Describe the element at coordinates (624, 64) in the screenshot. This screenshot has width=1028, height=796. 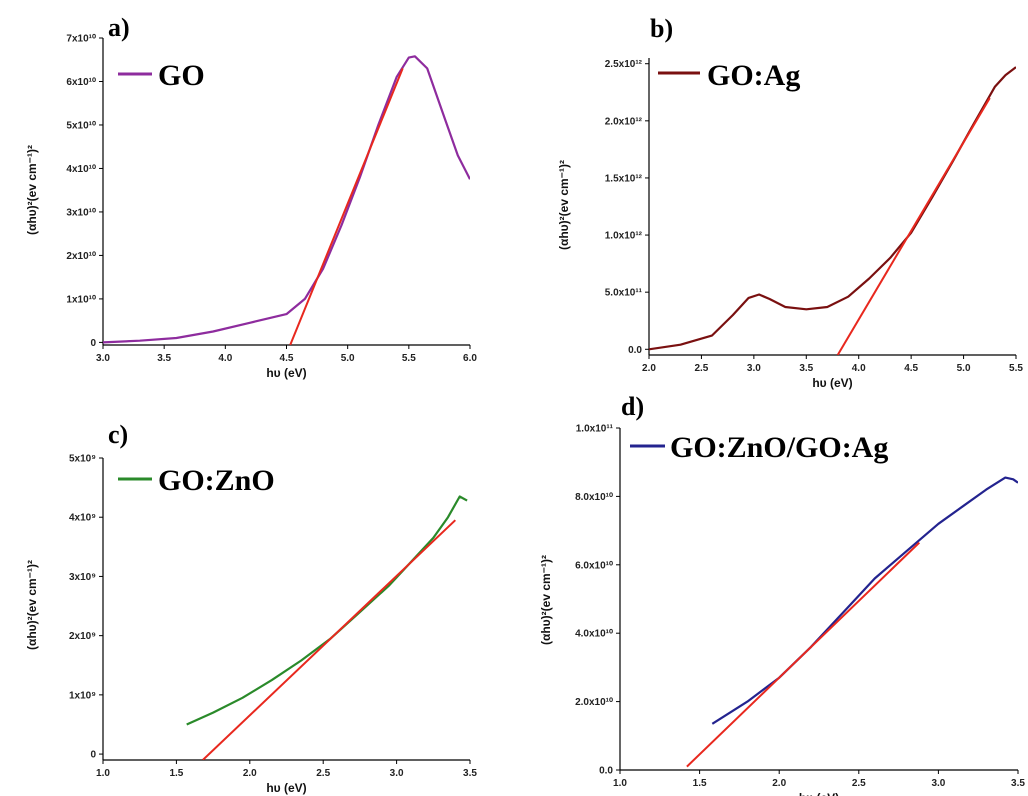
I see `y-tick-label: 2.5x10¹²` at that location.